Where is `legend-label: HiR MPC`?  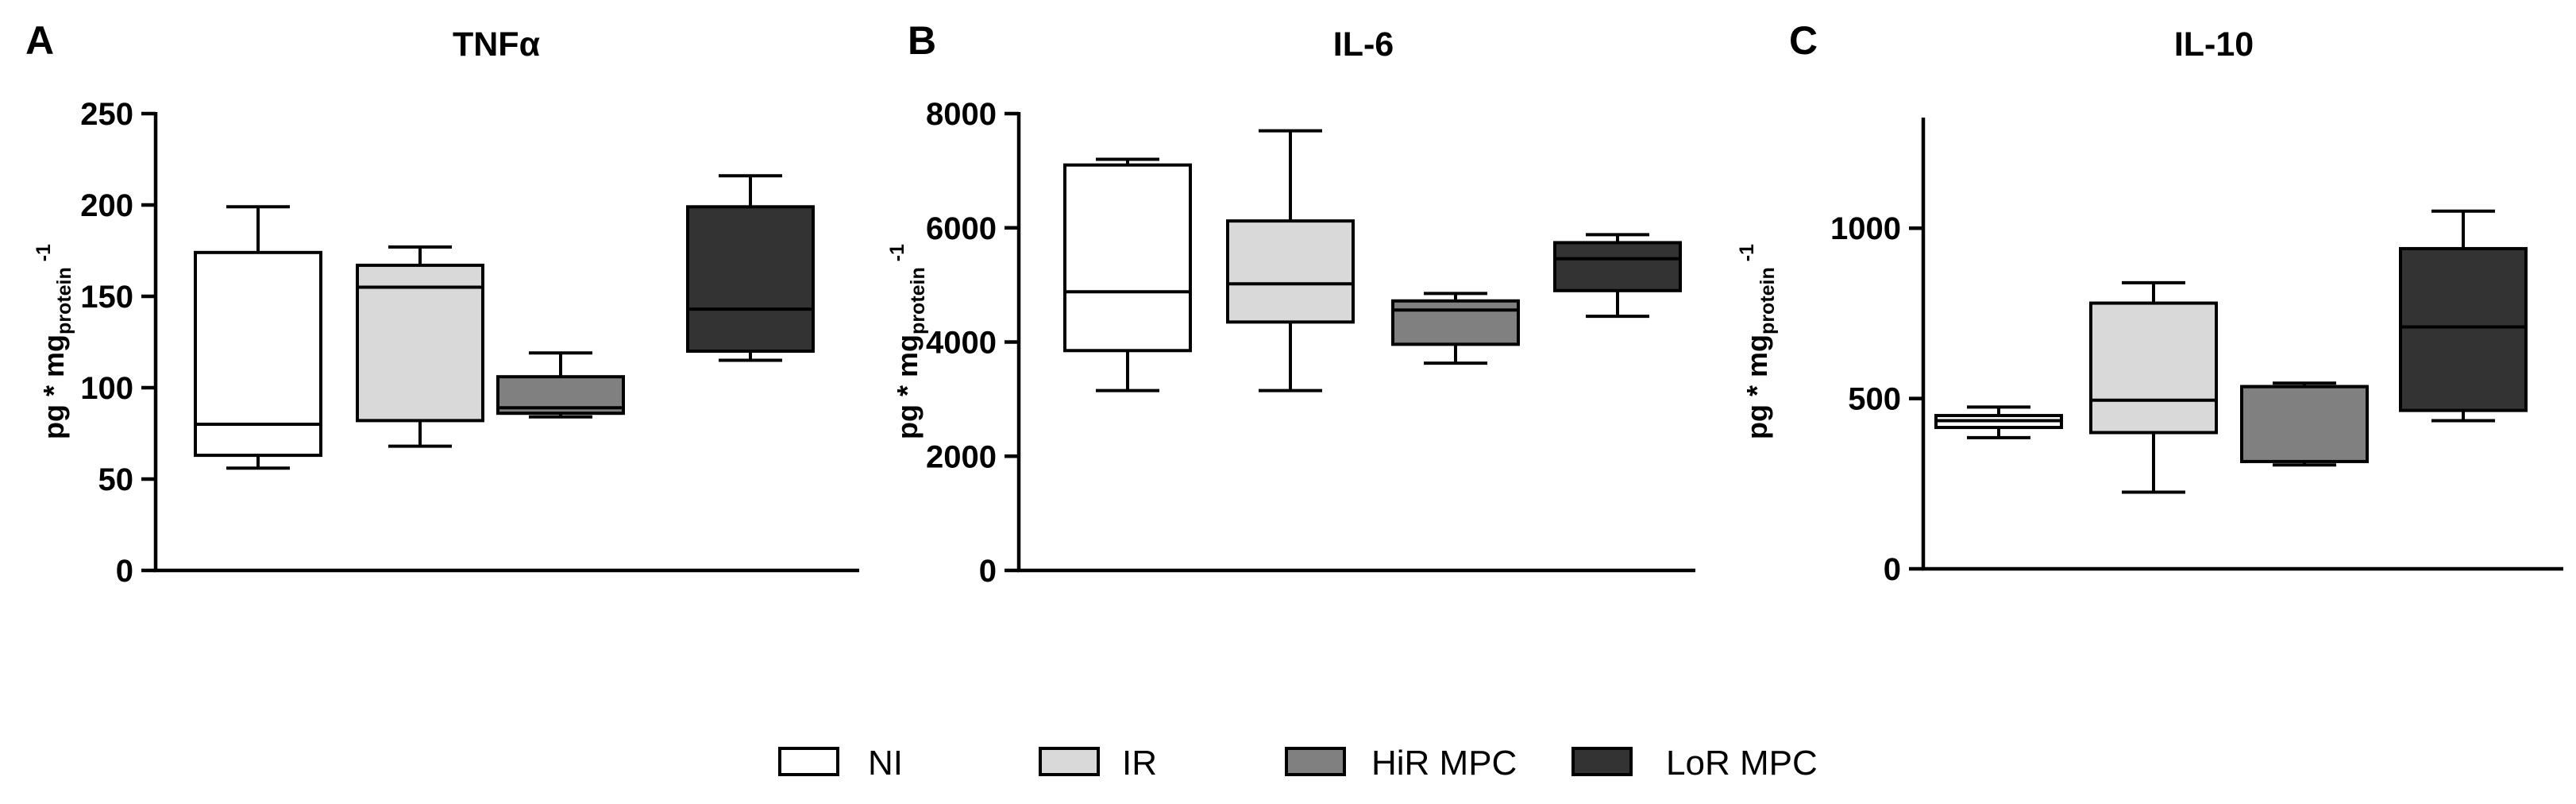
legend-label: HiR MPC is located at coordinates (1444, 763).